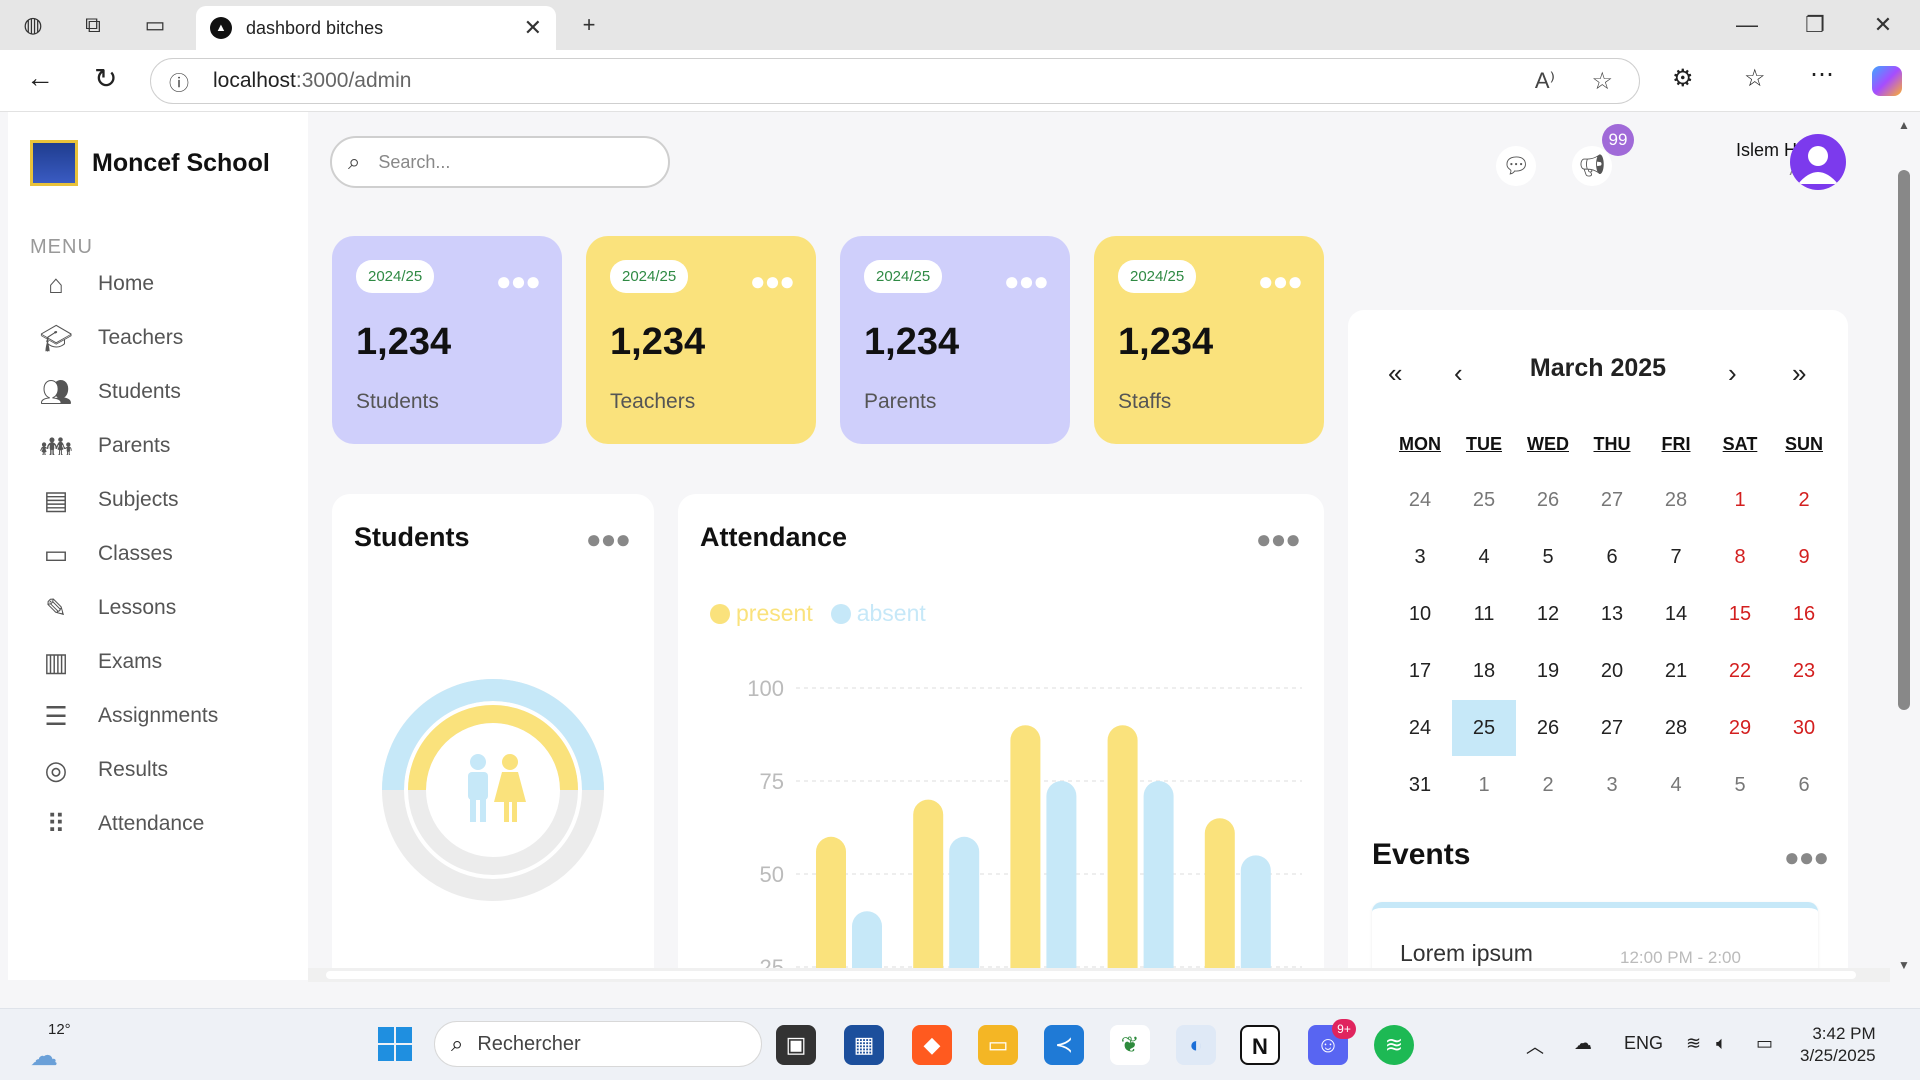  Describe the element at coordinates (1804, 728) in the screenshot. I see `calendar-day: 30` at that location.